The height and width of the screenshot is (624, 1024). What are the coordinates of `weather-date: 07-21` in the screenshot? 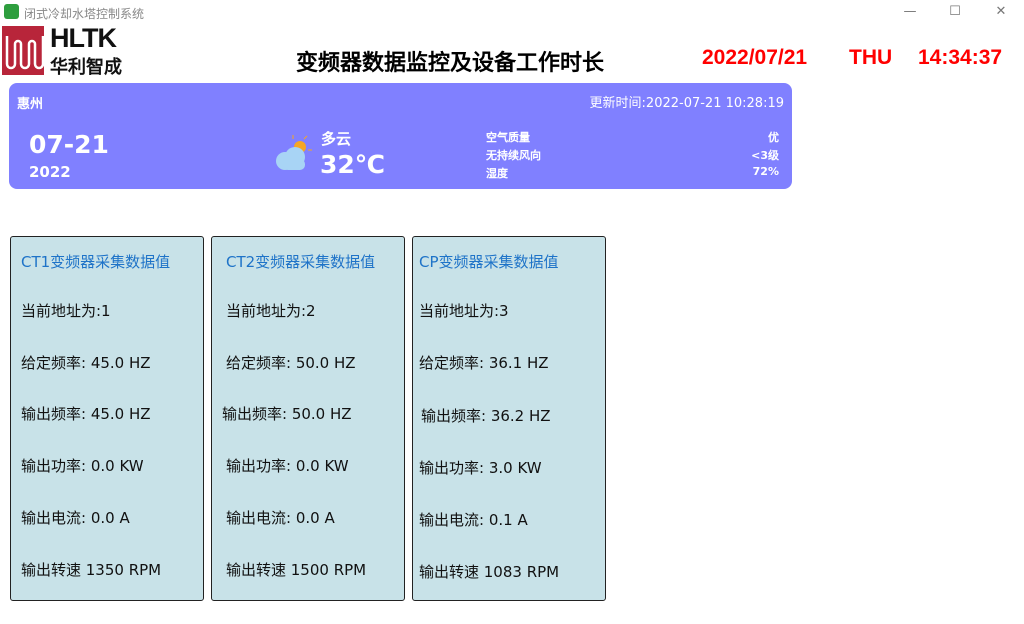 It's located at (69, 144).